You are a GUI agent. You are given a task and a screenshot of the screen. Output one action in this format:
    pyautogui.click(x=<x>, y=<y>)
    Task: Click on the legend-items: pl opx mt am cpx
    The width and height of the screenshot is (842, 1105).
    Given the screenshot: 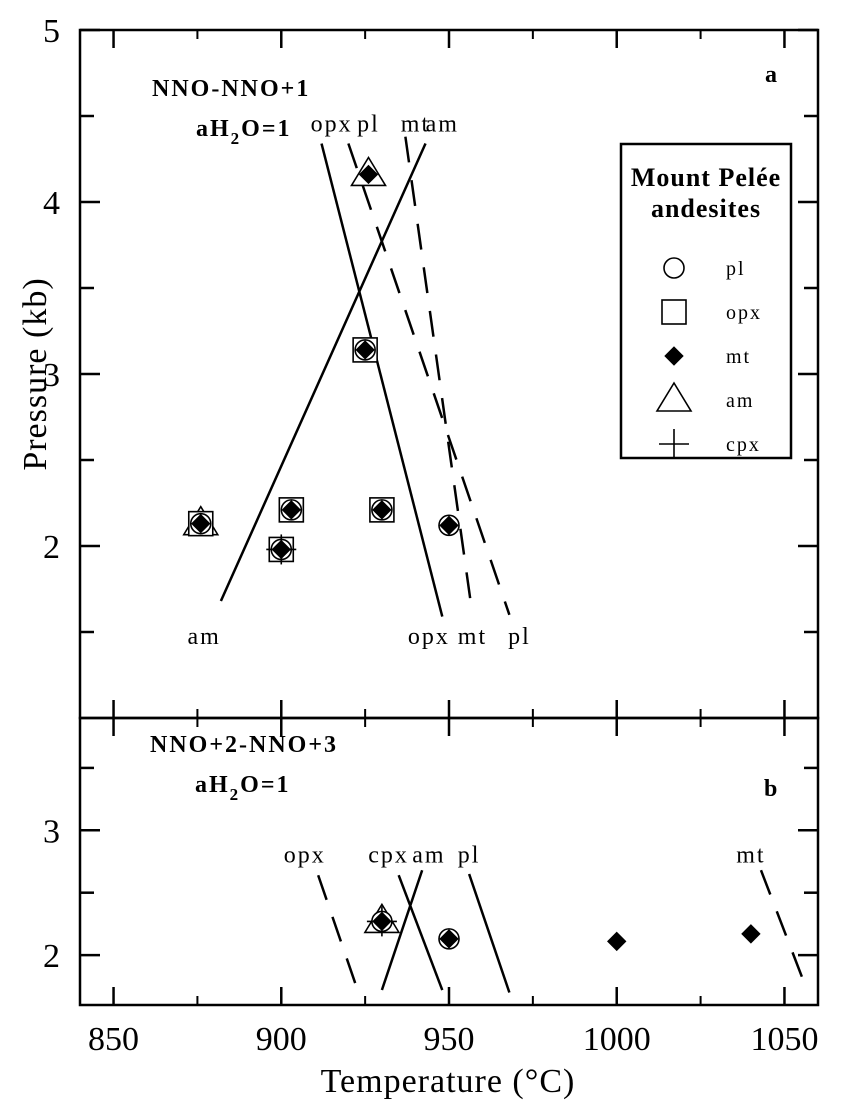 What is the action you would take?
    pyautogui.click(x=708, y=358)
    